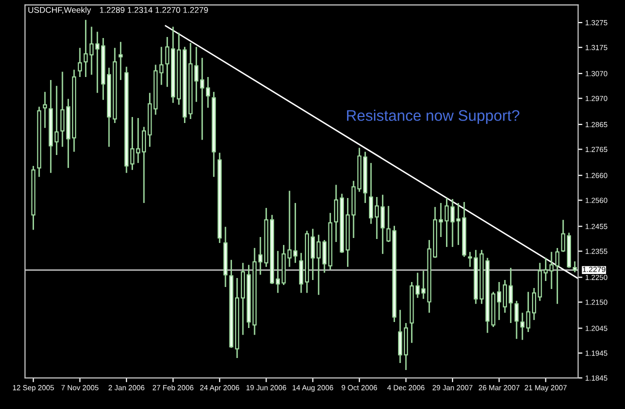  Describe the element at coordinates (60, 10) in the screenshot. I see `chart-title: USDCHF,Weekly` at that location.